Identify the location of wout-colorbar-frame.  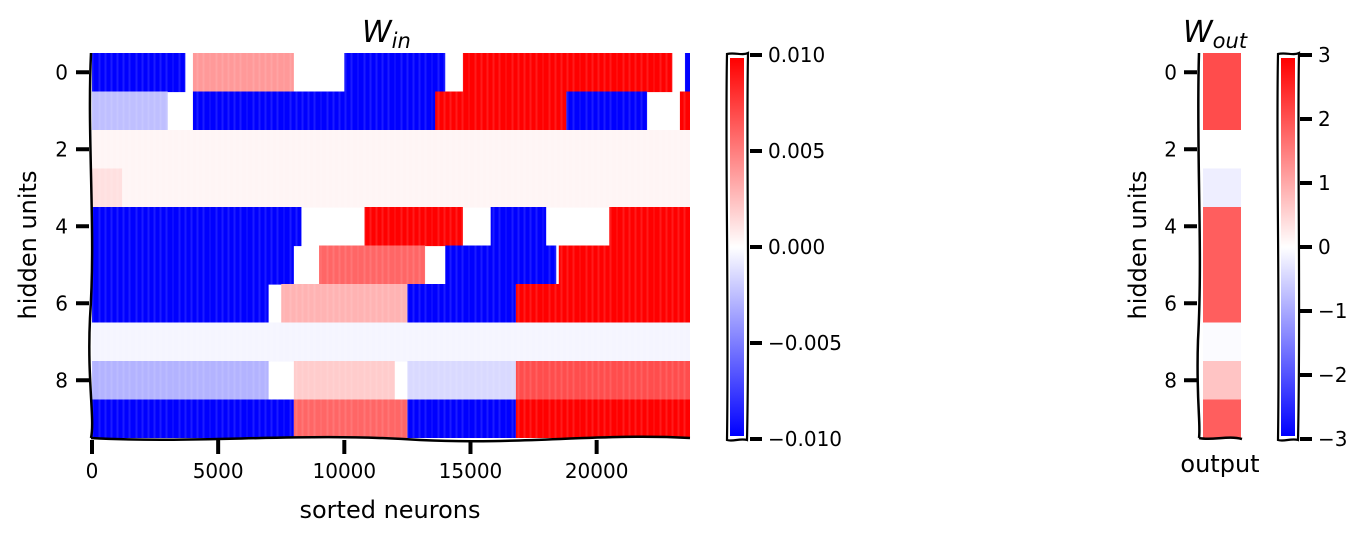
(1288, 246).